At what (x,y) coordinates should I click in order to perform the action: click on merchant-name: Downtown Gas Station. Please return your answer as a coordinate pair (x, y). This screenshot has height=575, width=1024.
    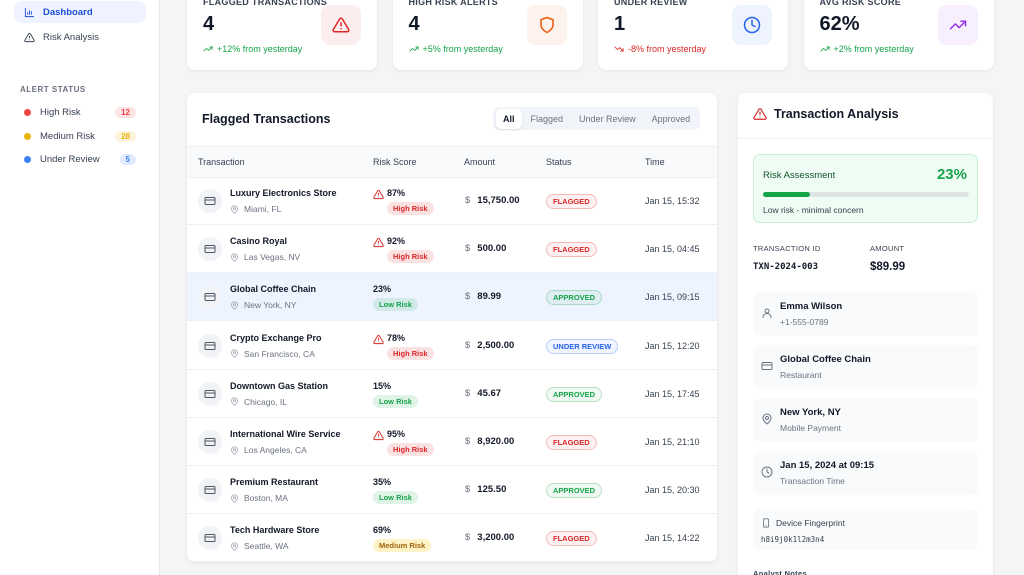
    Looking at the image, I should click on (279, 385).